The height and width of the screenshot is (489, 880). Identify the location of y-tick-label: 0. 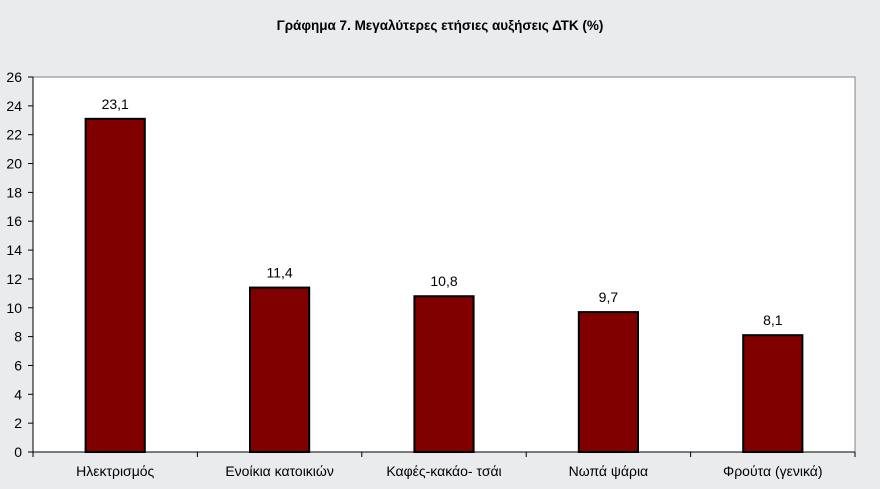
(18, 452).